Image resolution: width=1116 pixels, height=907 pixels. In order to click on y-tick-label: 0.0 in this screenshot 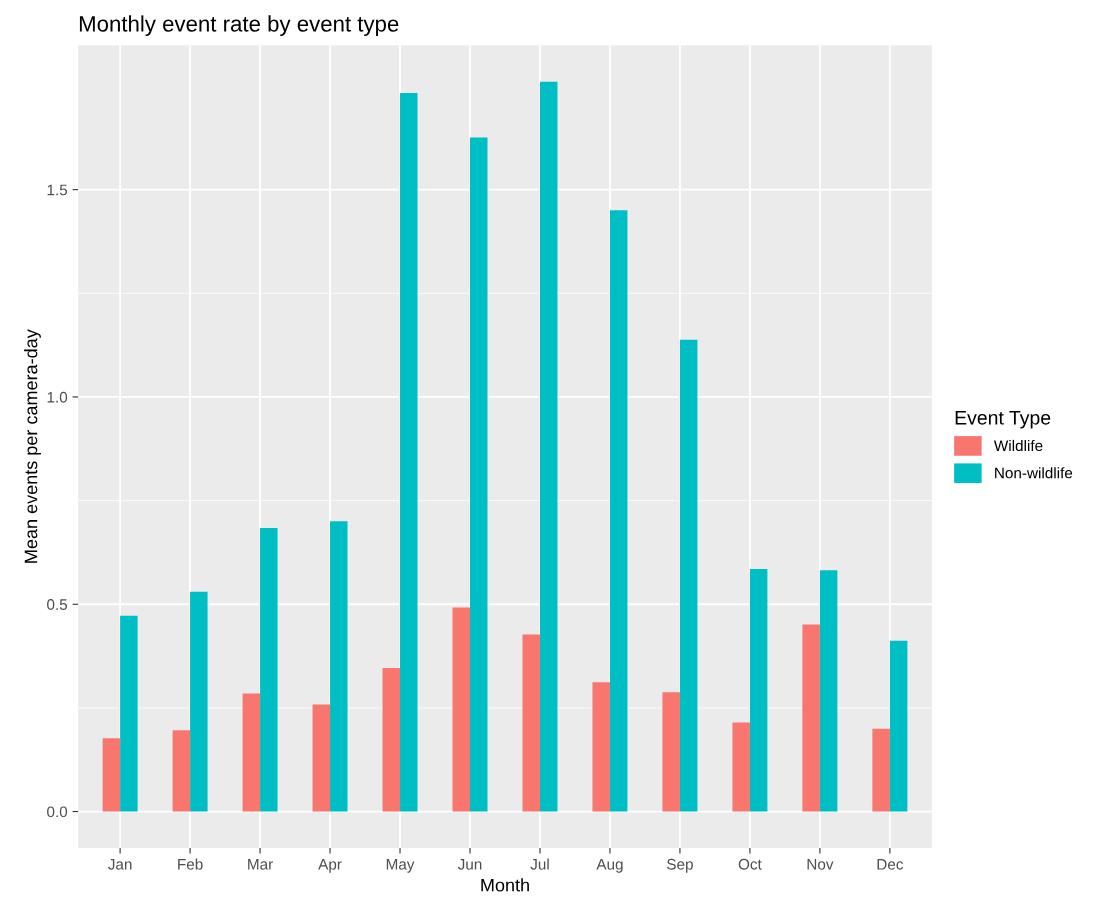, I will do `click(57, 812)`.